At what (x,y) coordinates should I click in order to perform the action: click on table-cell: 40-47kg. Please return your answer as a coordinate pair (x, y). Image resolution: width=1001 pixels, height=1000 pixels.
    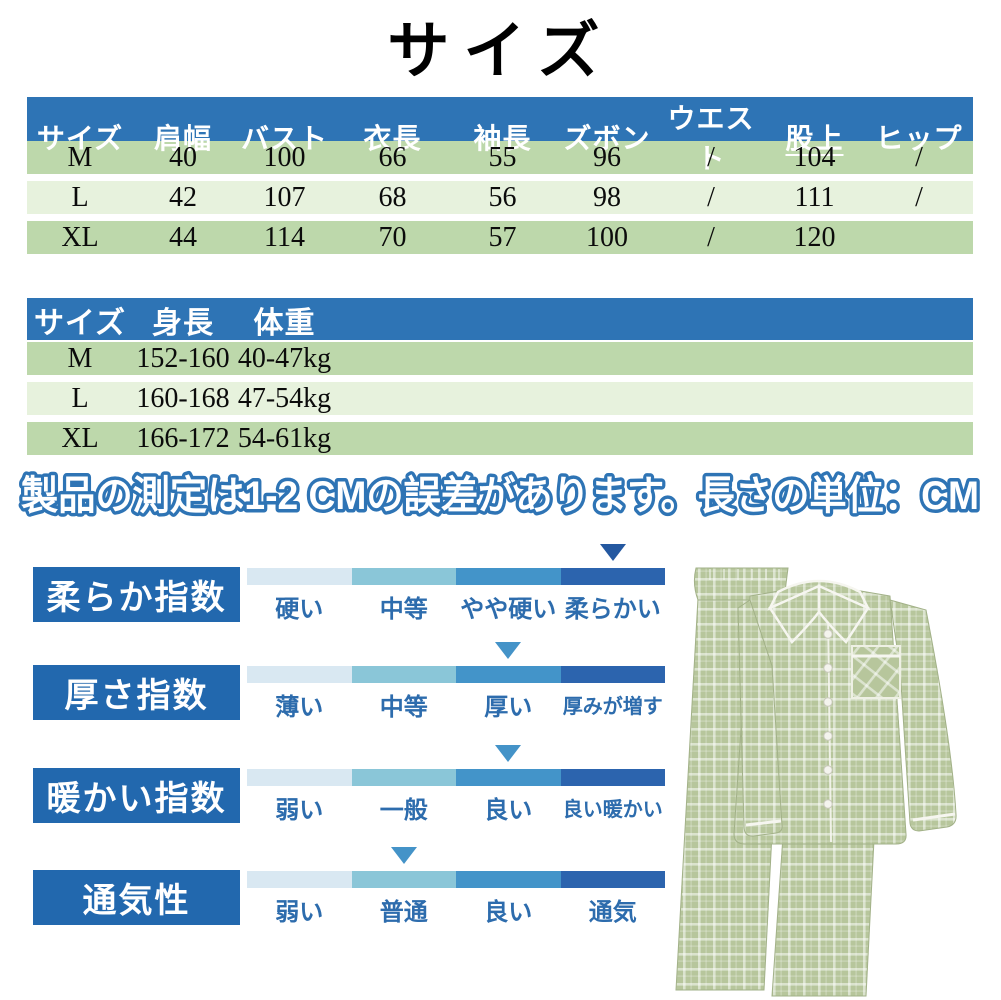
    Looking at the image, I should click on (284, 358).